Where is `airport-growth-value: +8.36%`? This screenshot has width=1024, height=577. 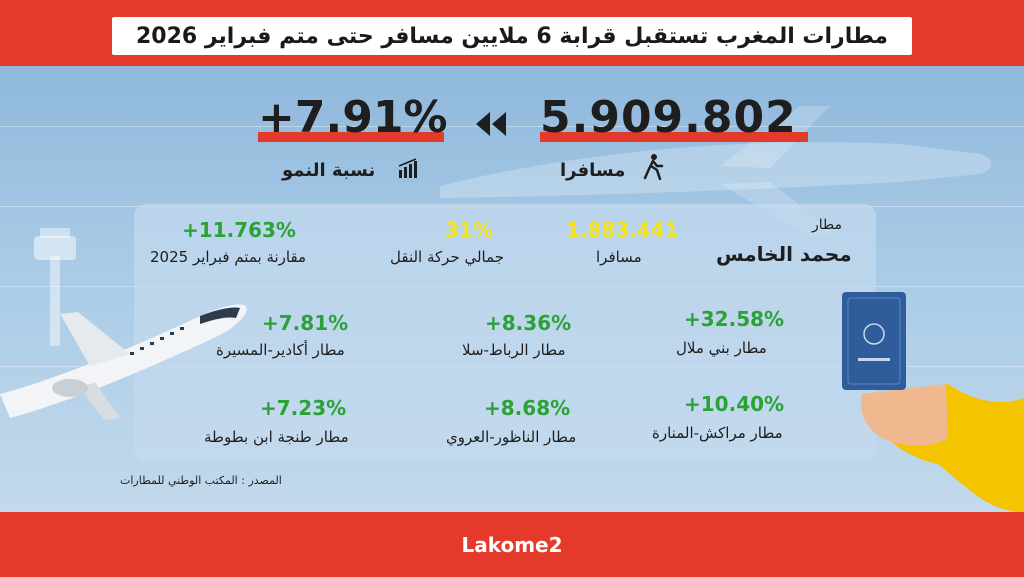 airport-growth-value: +8.36% is located at coordinates (528, 323).